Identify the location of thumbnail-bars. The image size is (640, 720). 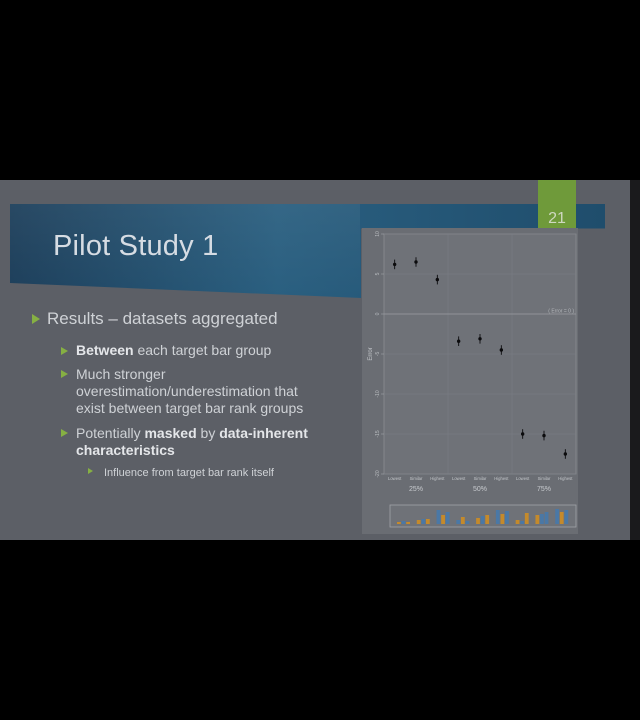
(483, 516).